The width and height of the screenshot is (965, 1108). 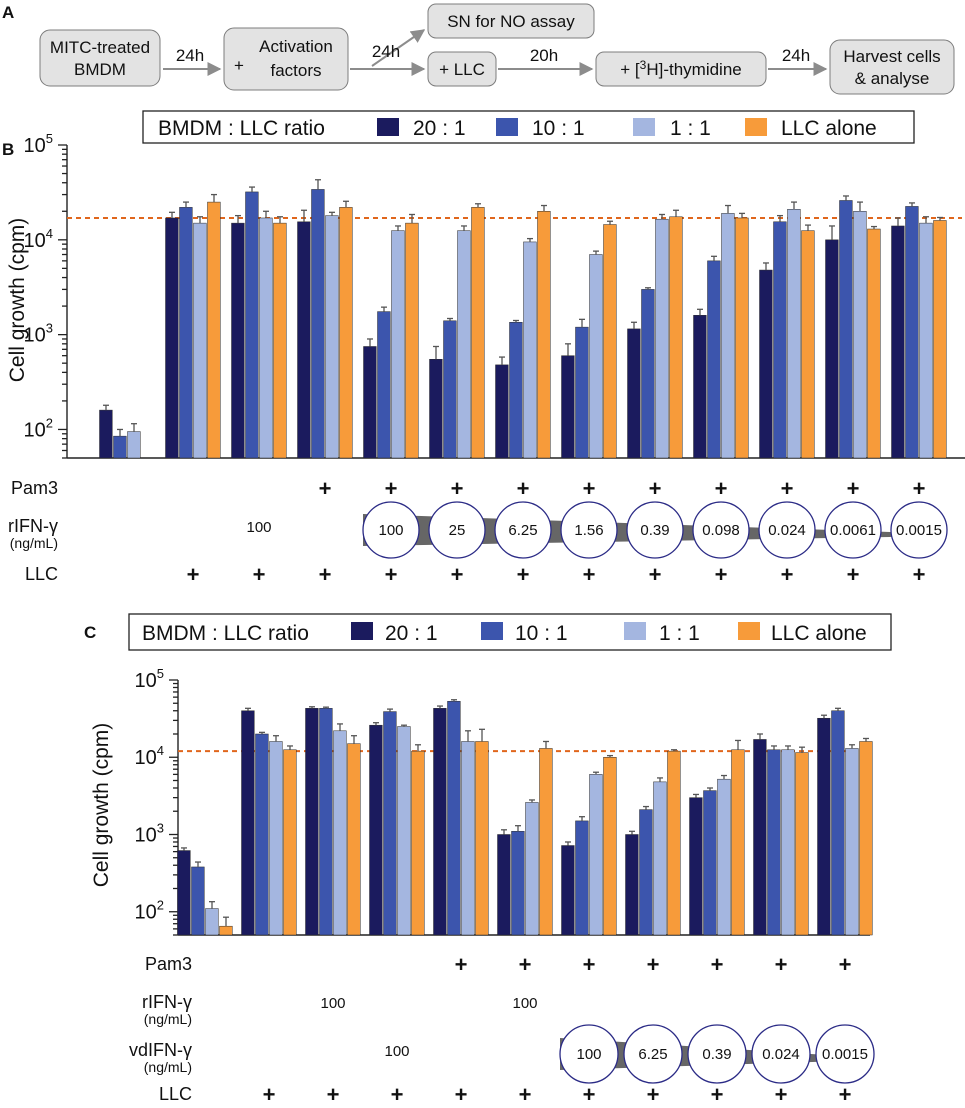 What do you see at coordinates (100, 47) in the screenshot?
I see `bmdm-box-line1: MITC-treated` at bounding box center [100, 47].